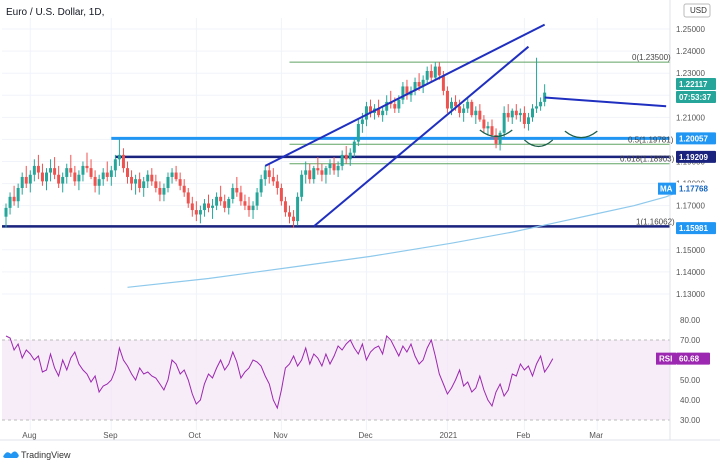 The width and height of the screenshot is (720, 465). Describe the element at coordinates (690, 73) in the screenshot. I see `price-tick-label: 1.23000` at that location.